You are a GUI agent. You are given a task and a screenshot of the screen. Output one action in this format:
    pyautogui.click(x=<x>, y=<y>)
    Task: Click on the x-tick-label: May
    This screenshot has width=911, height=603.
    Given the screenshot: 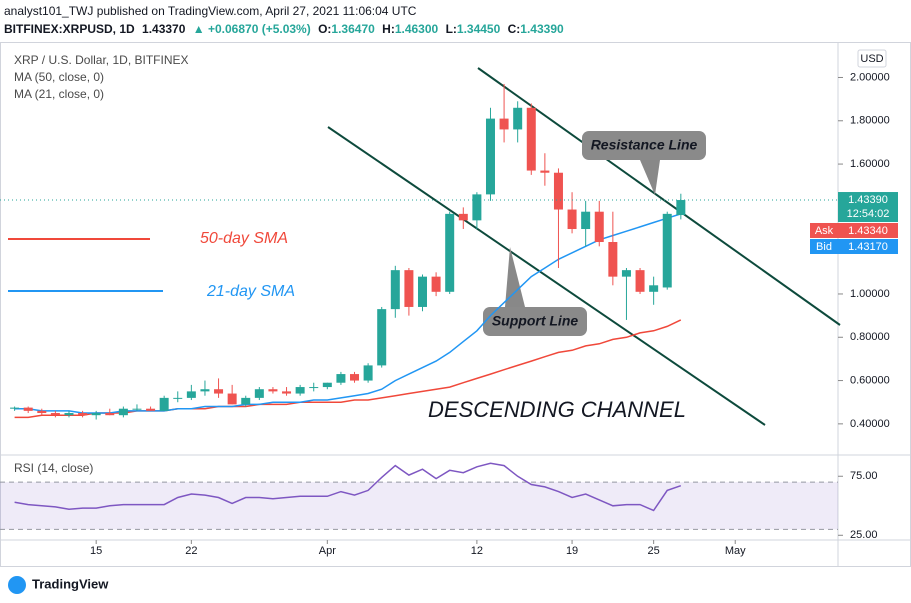 What is the action you would take?
    pyautogui.click(x=735, y=551)
    